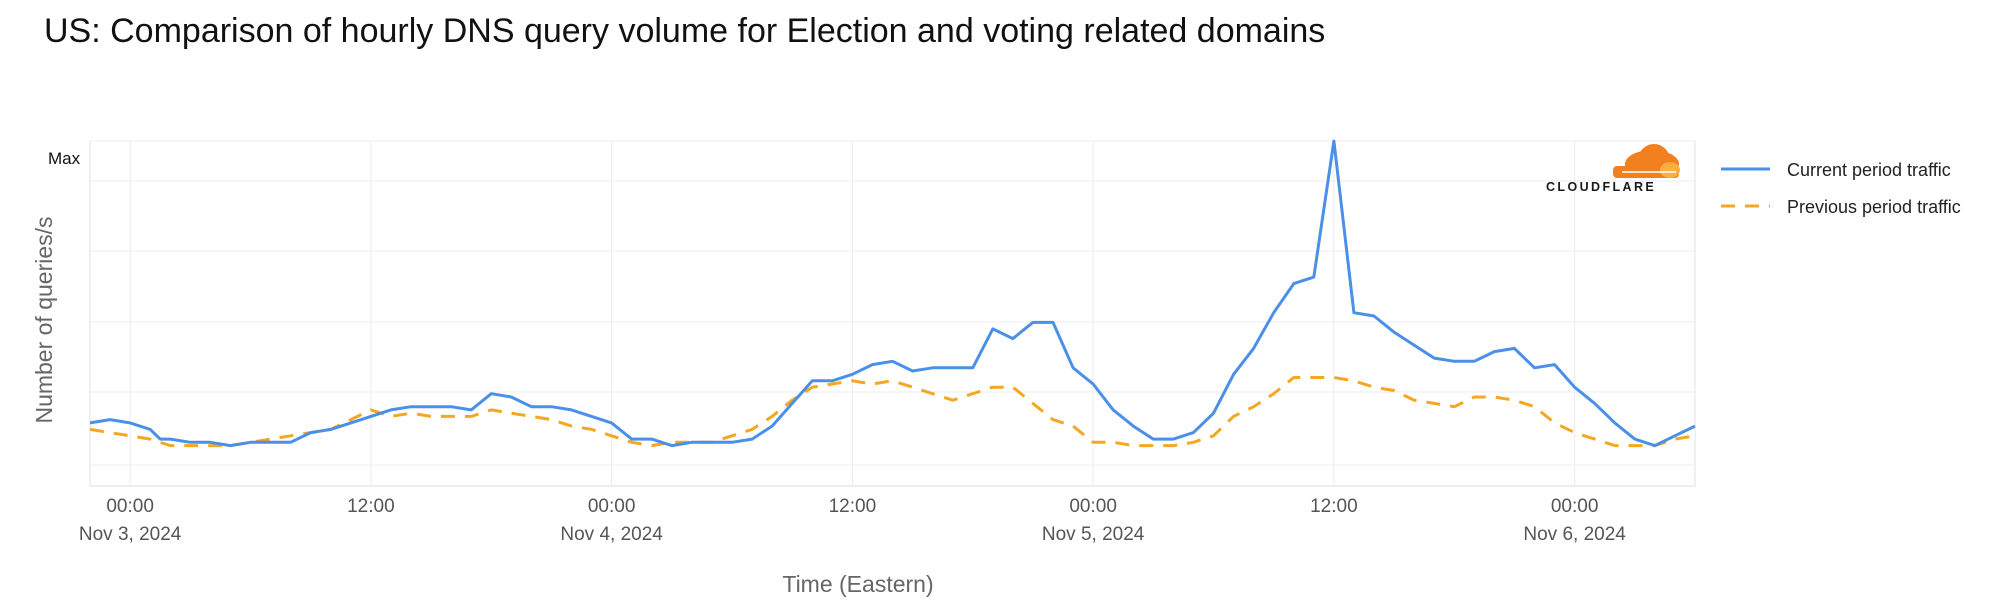 The width and height of the screenshot is (1999, 603). What do you see at coordinates (1869, 170) in the screenshot?
I see `legend-label-current: Current period traffic` at bounding box center [1869, 170].